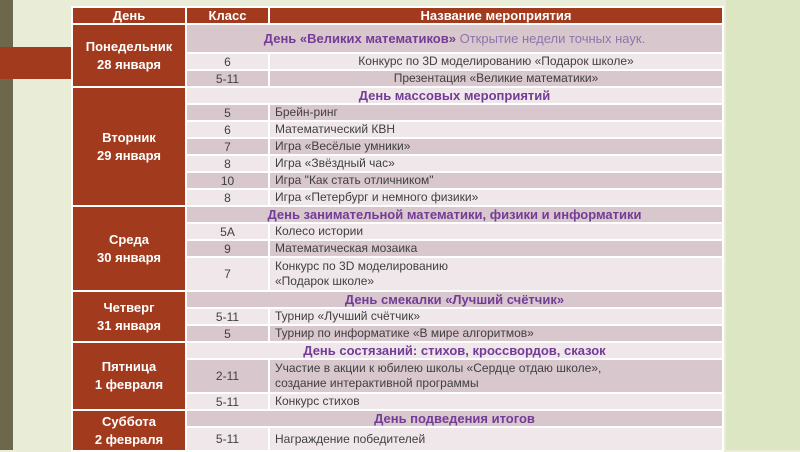  I want to click on table-row: 5-11 Турнир «Лучший счётчик», so click(397, 316).